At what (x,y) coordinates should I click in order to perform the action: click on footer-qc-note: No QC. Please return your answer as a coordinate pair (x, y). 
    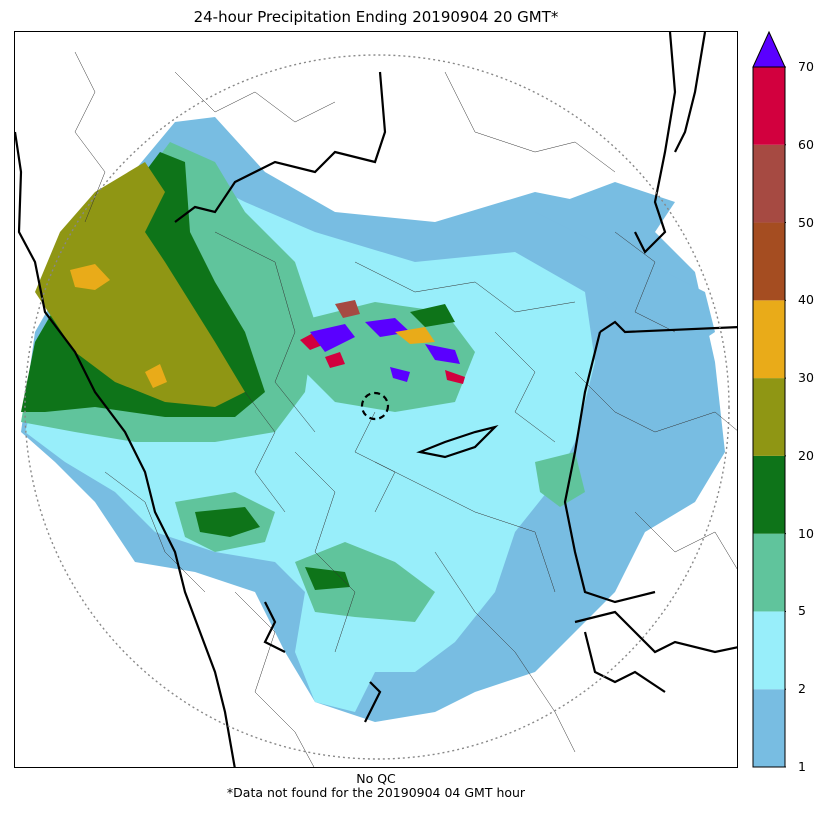
    Looking at the image, I should click on (376, 778).